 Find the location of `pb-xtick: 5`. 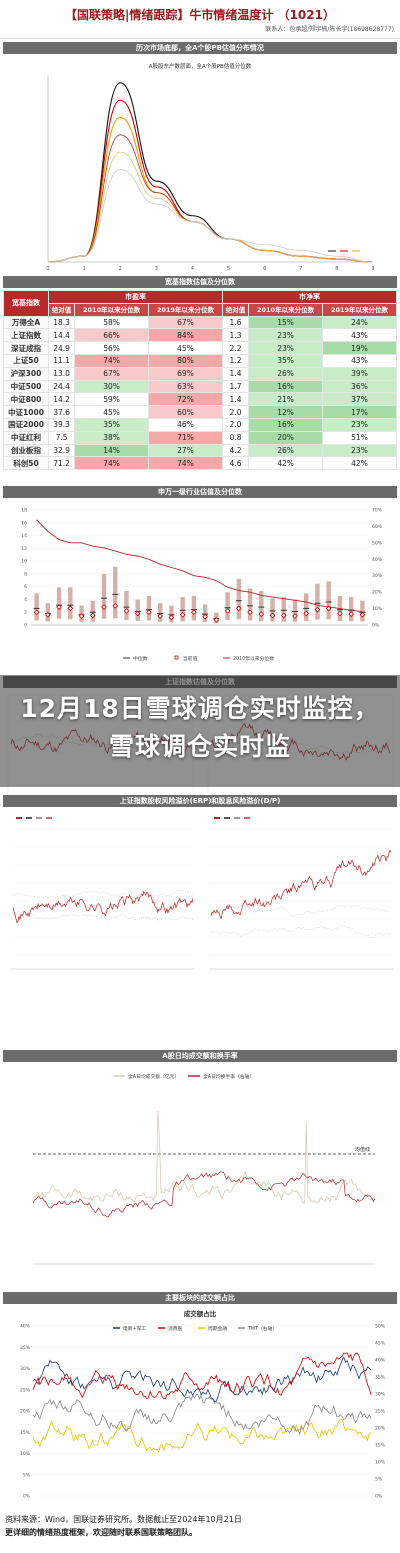

pb-xtick: 5 is located at coordinates (228, 269).